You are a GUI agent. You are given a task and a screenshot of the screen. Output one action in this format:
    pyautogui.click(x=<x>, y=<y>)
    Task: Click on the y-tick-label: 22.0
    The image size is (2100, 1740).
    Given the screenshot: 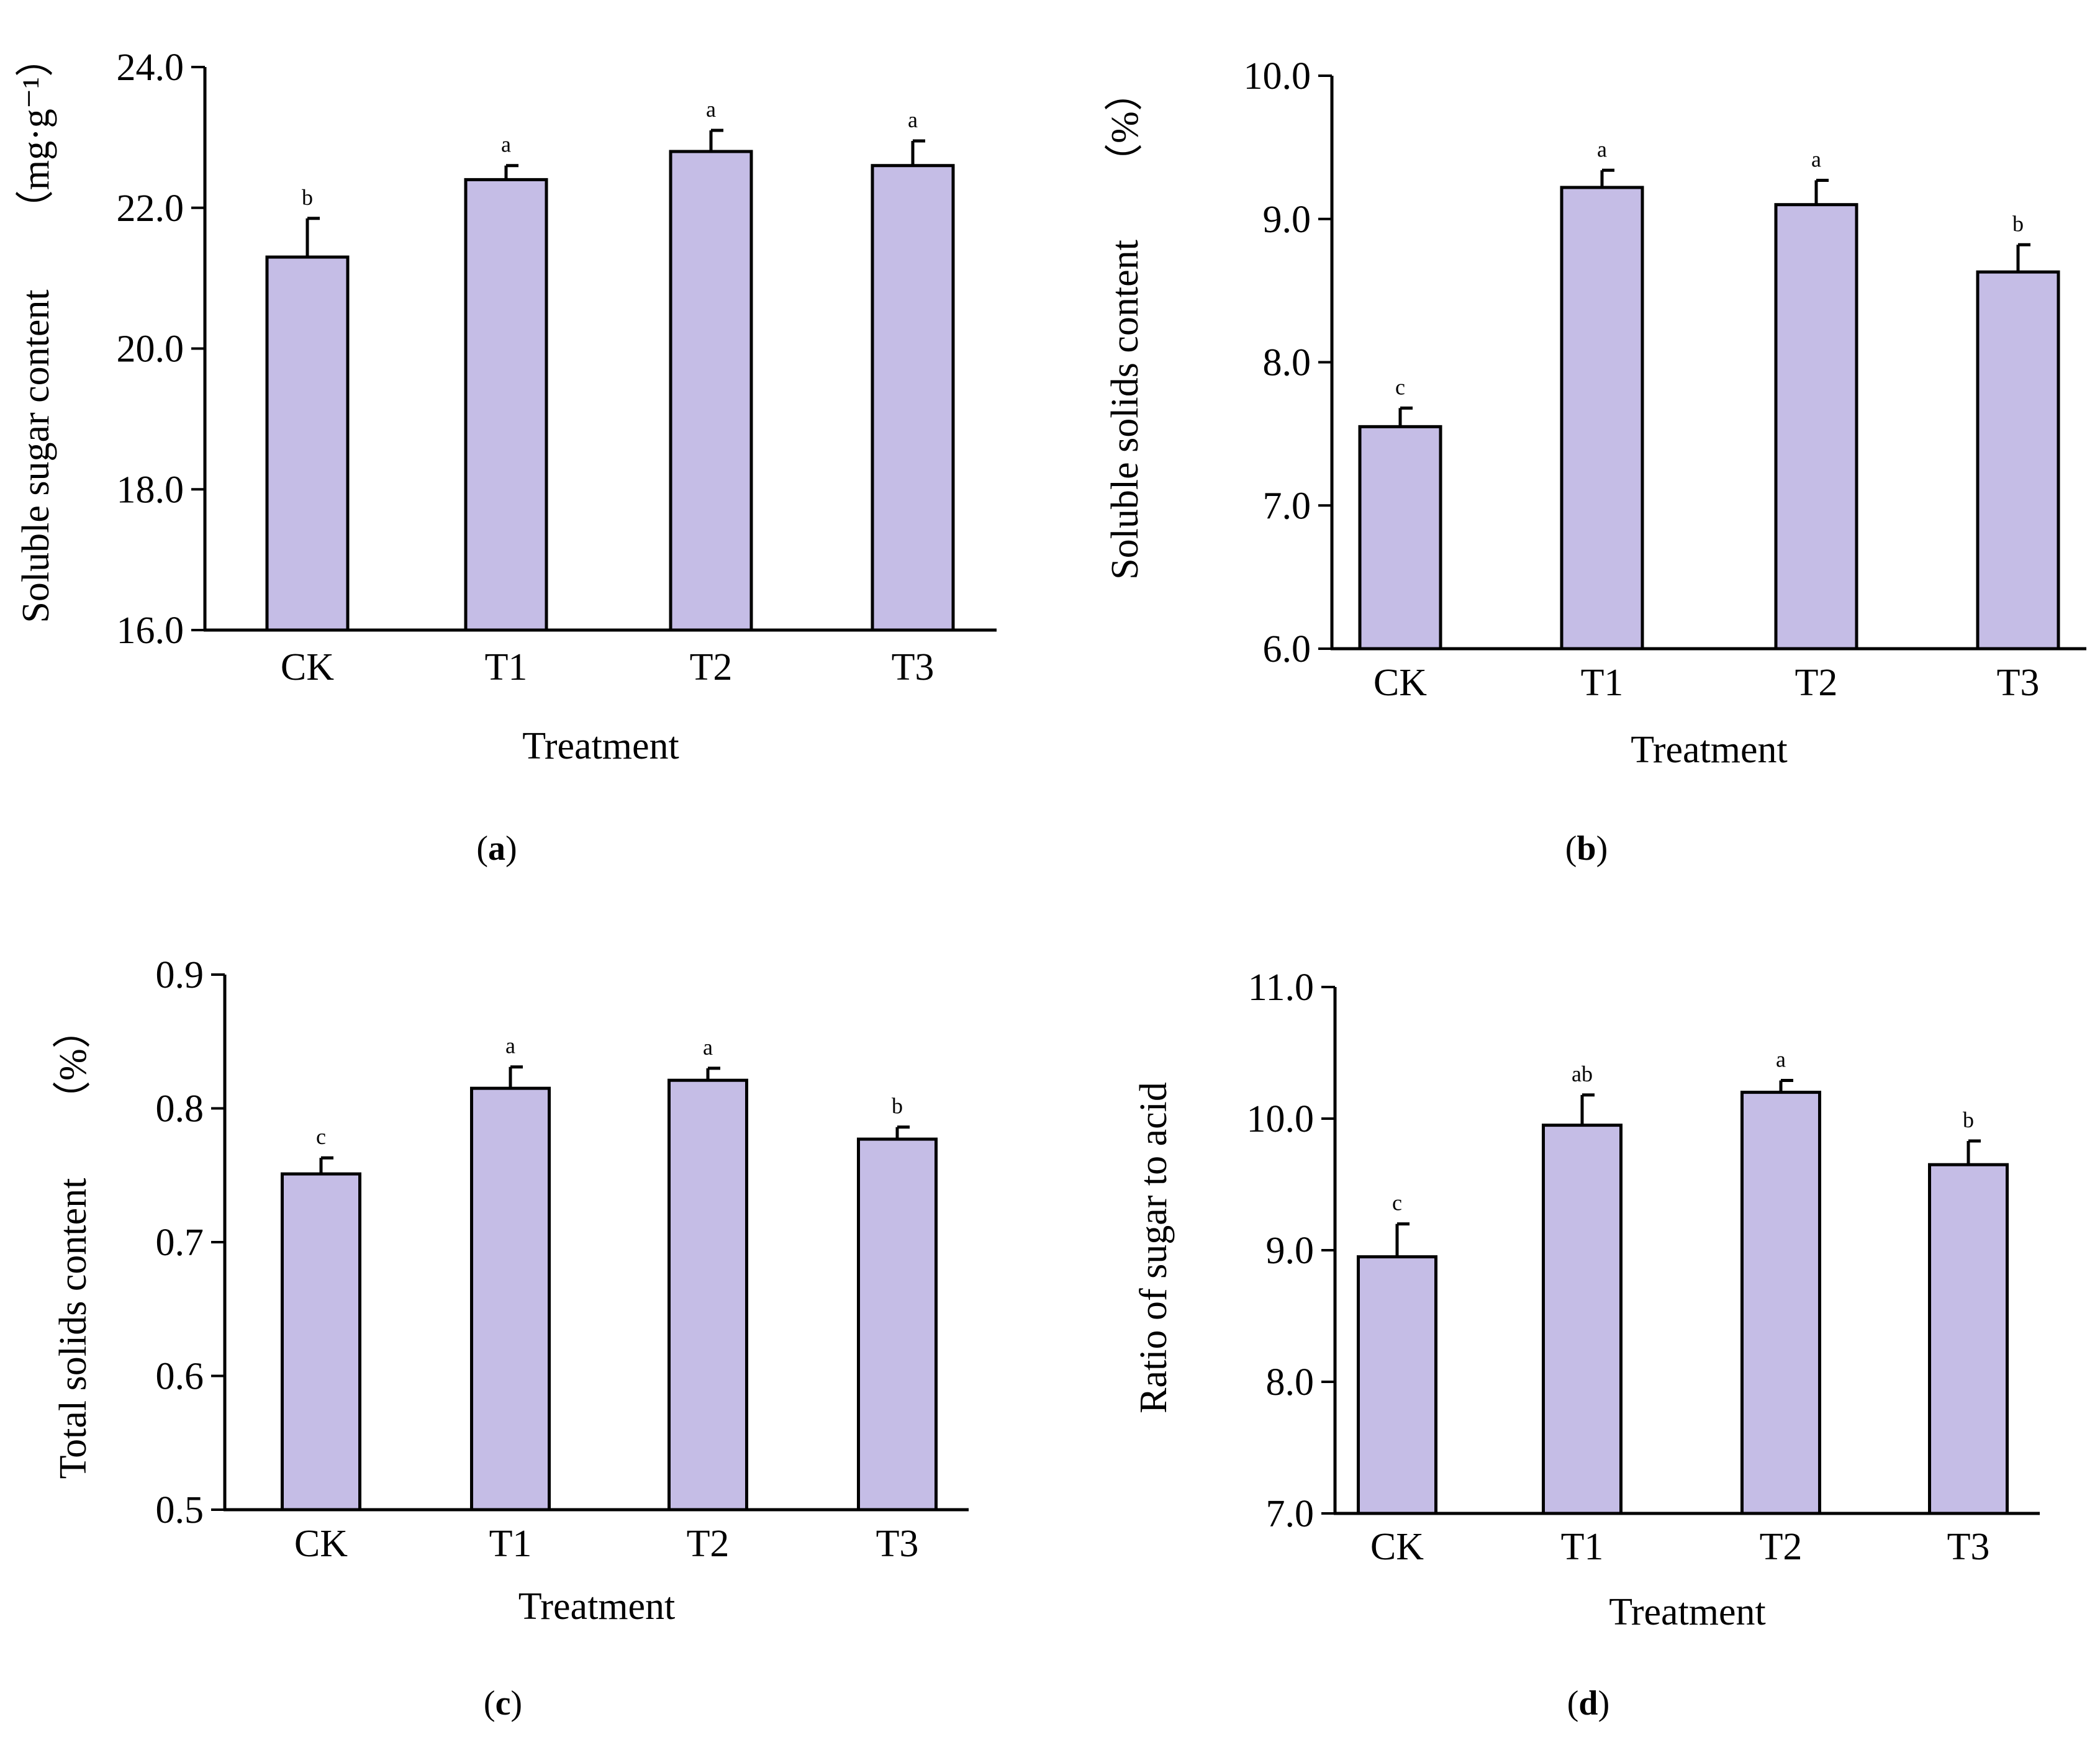 What is the action you would take?
    pyautogui.click(x=150, y=208)
    